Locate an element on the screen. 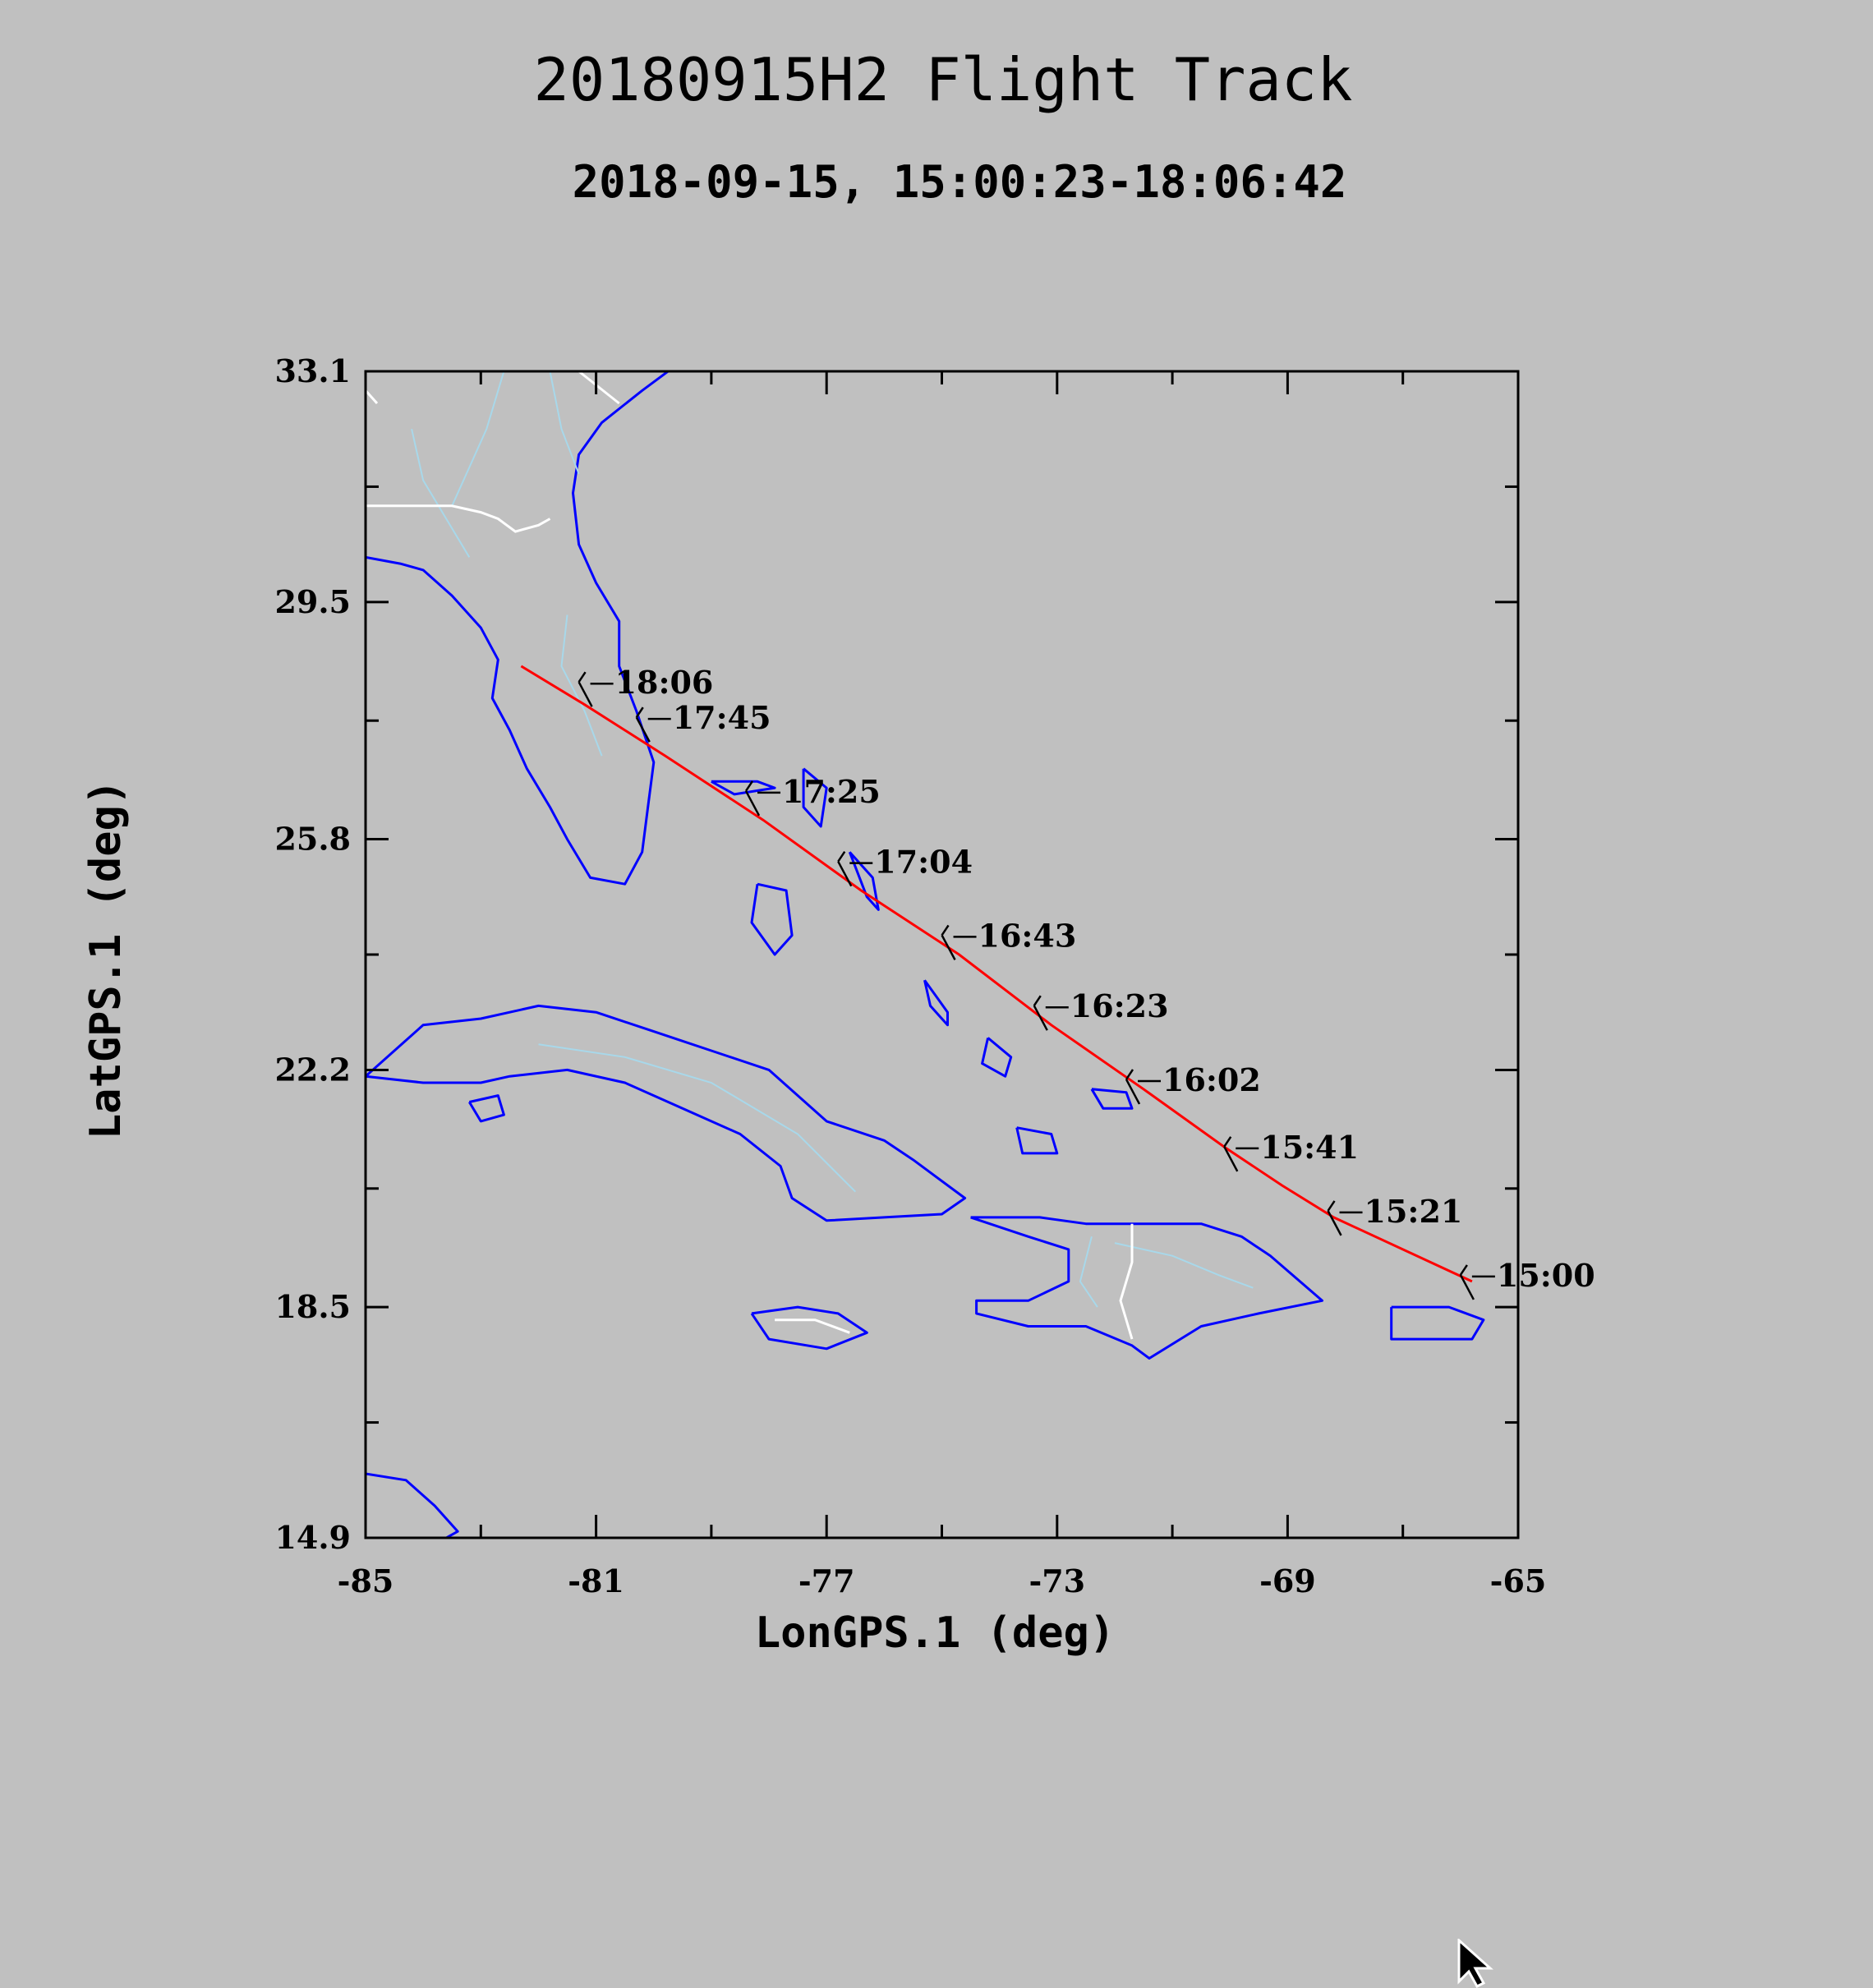 The height and width of the screenshot is (1988, 1873). time-label: 17:04 is located at coordinates (923, 863).